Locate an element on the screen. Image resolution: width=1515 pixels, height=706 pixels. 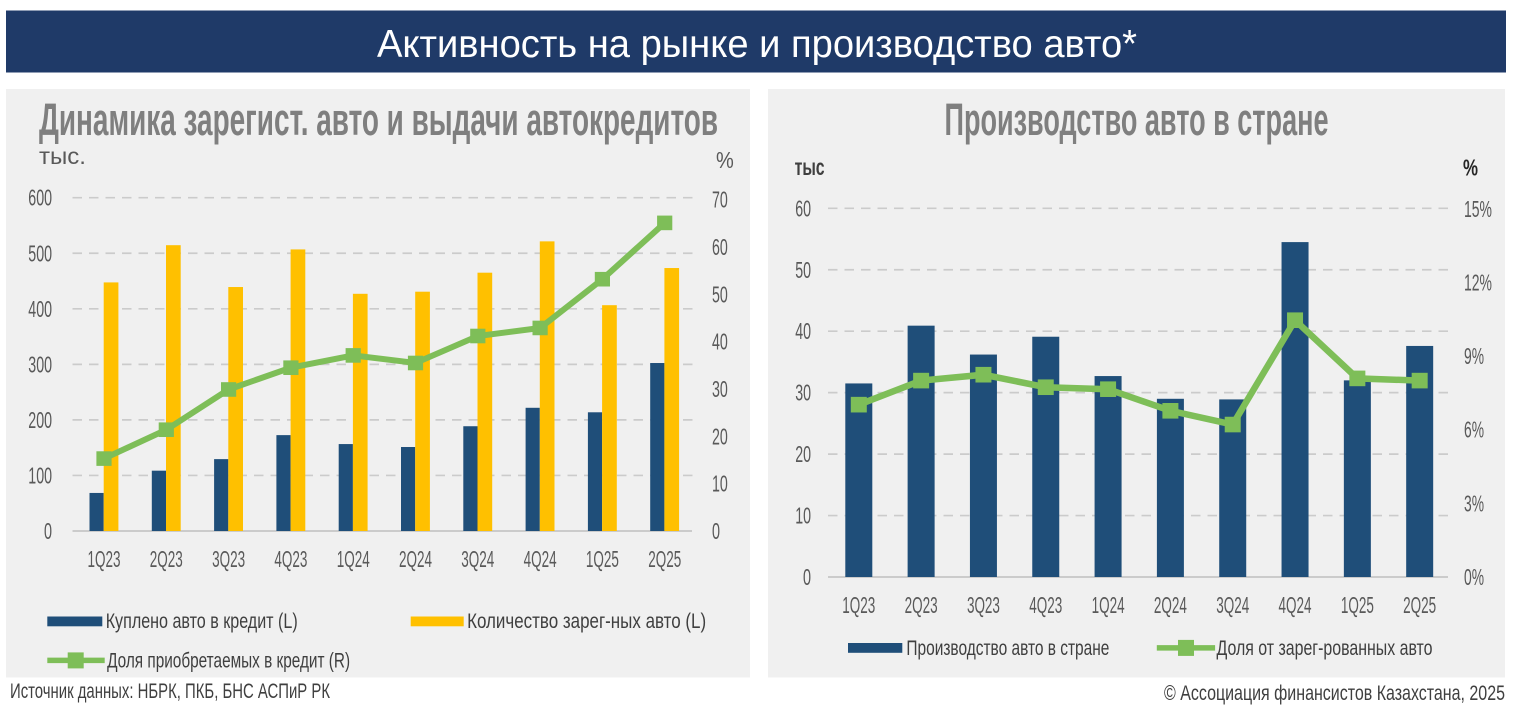
svg-text: тыс is located at coordinates (810, 167).